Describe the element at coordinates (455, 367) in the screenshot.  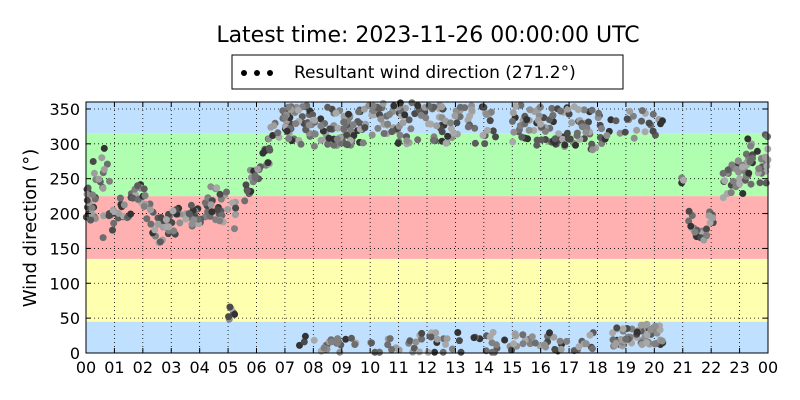
I see `x-tick-label: 13` at that location.